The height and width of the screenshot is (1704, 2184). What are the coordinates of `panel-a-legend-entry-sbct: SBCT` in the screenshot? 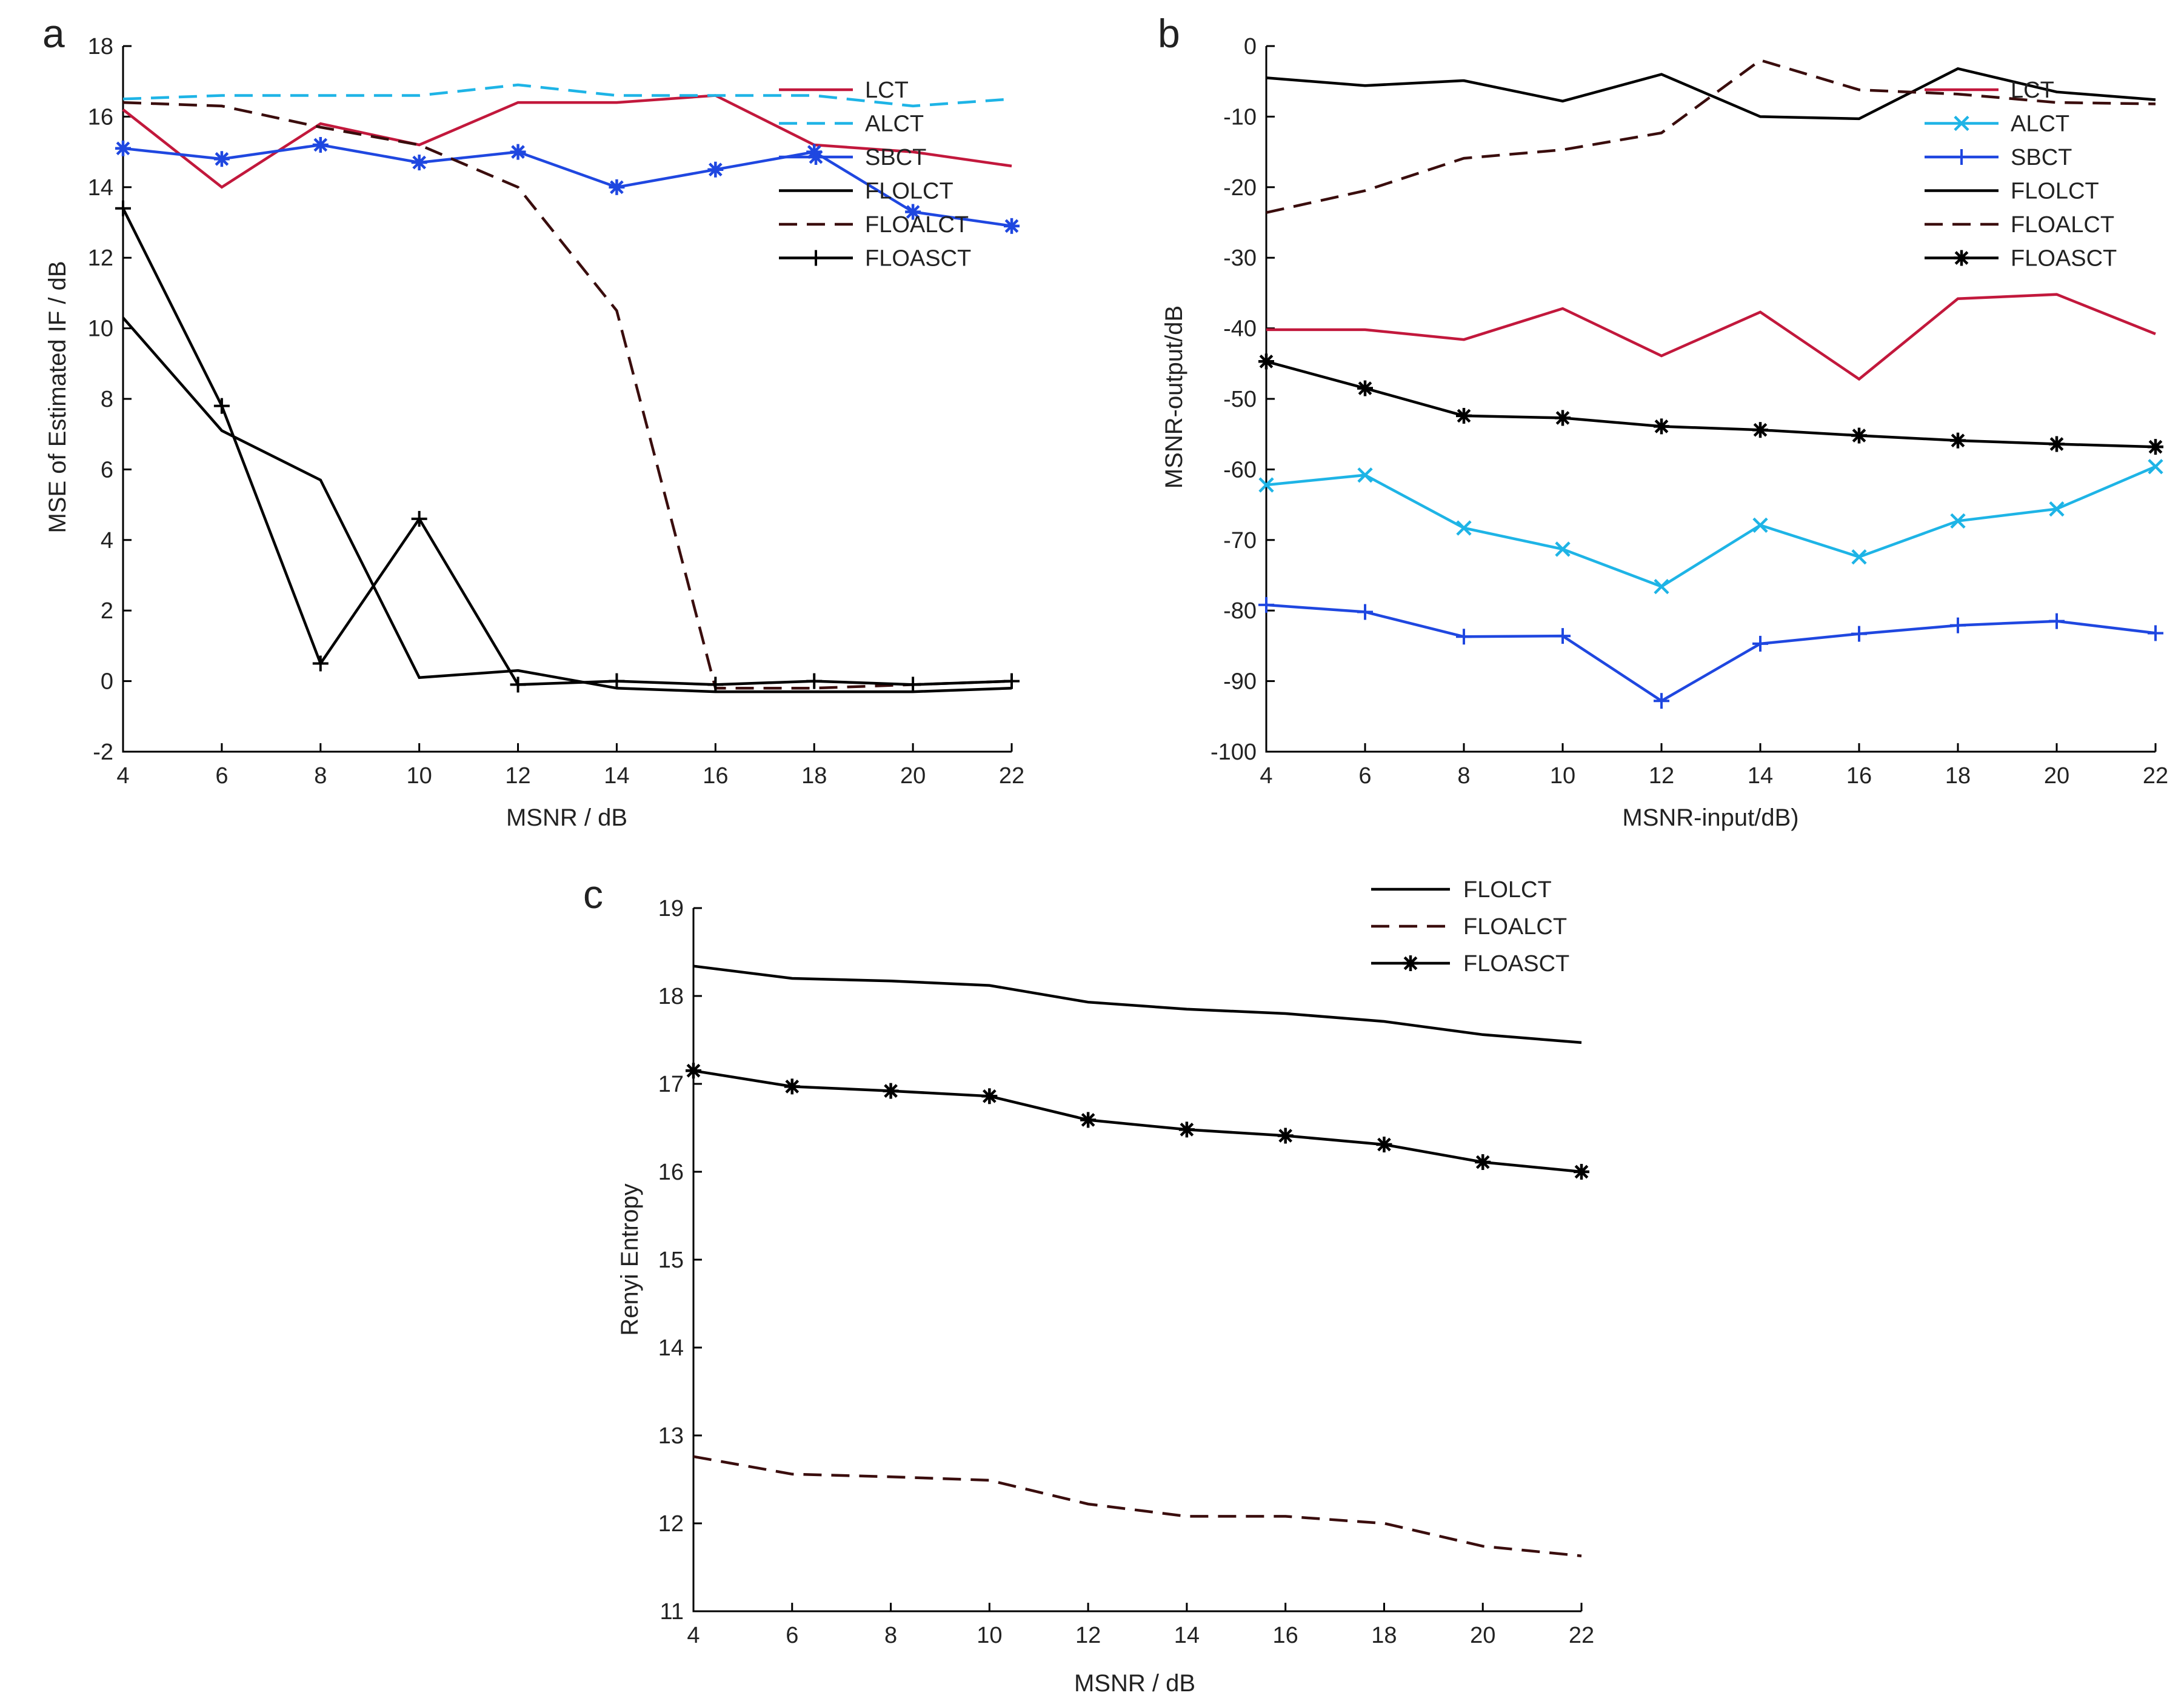 It's located at (852, 158).